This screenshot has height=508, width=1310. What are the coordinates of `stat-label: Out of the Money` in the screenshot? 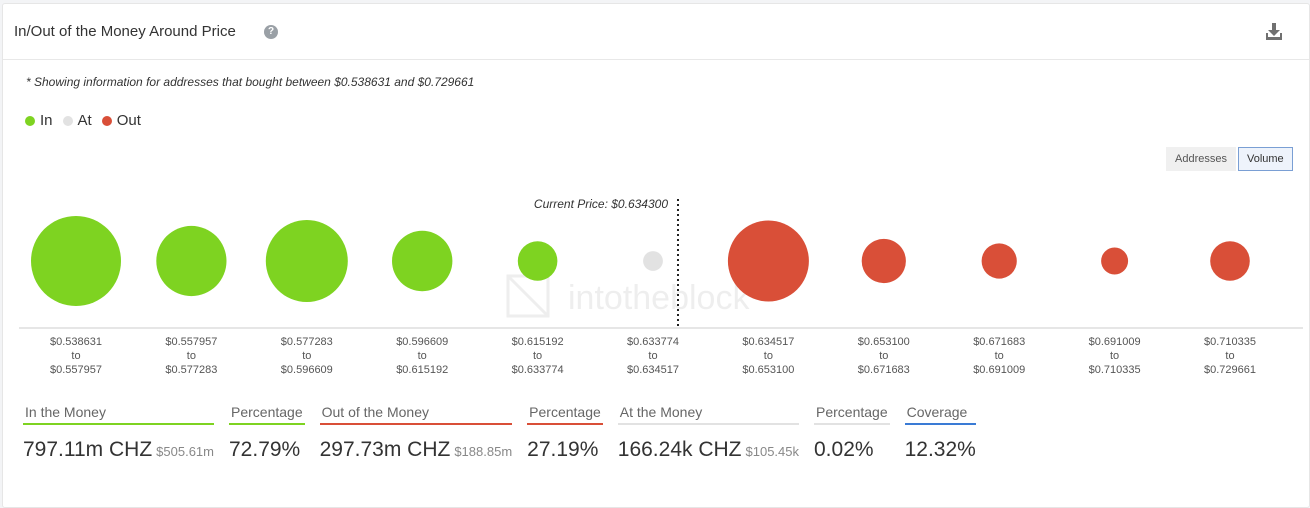 It's located at (416, 414).